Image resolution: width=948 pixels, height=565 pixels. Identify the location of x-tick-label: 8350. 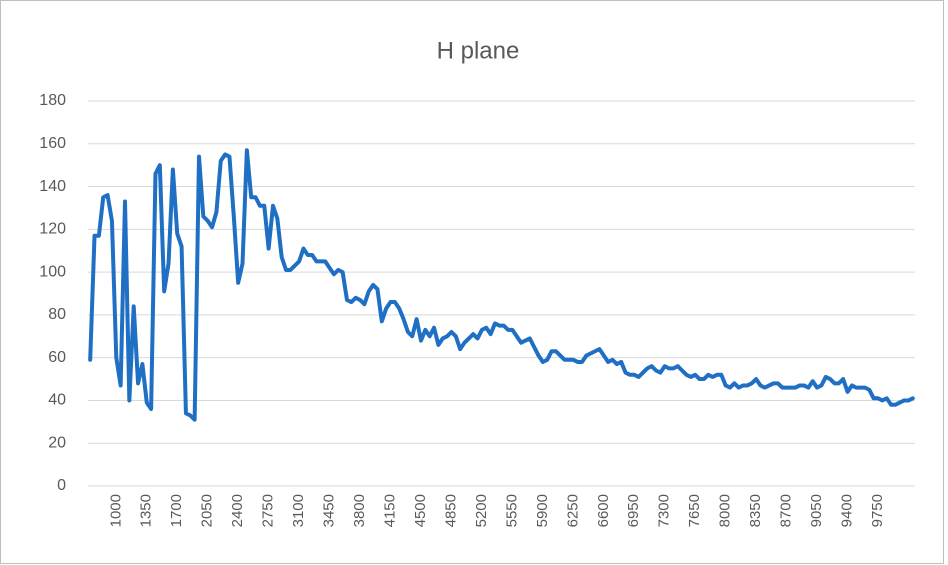
(755, 510).